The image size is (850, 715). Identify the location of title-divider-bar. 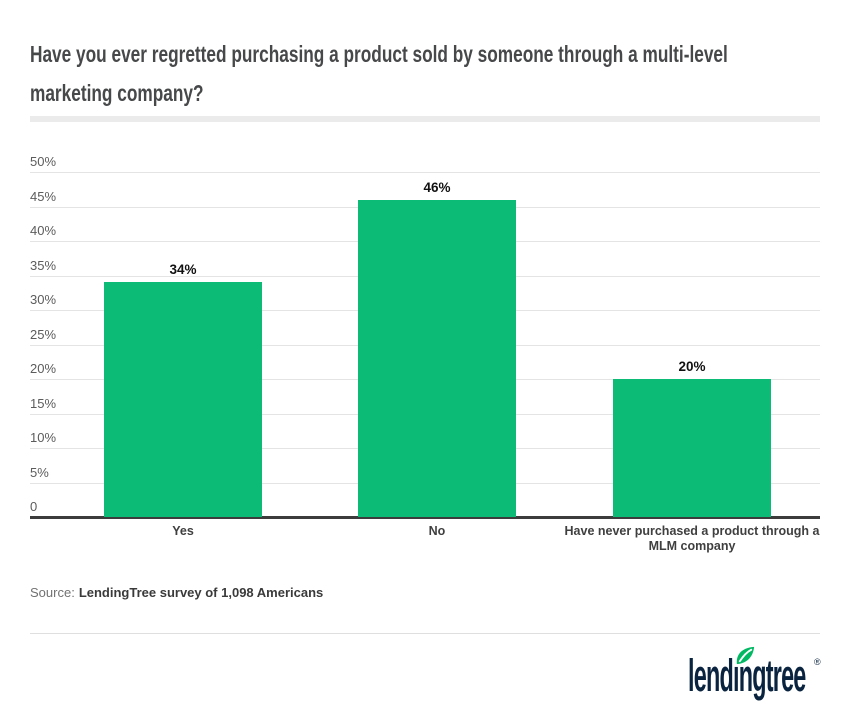
(425, 119).